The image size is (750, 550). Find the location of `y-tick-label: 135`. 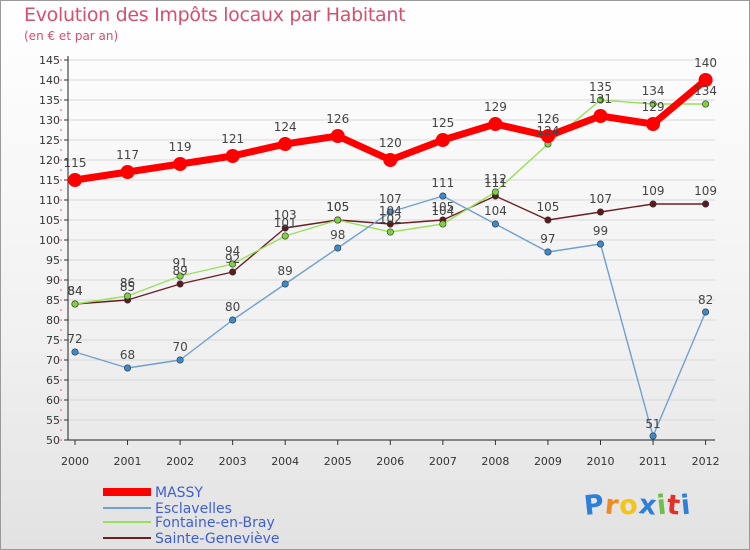

y-tick-label: 135 is located at coordinates (49, 100).